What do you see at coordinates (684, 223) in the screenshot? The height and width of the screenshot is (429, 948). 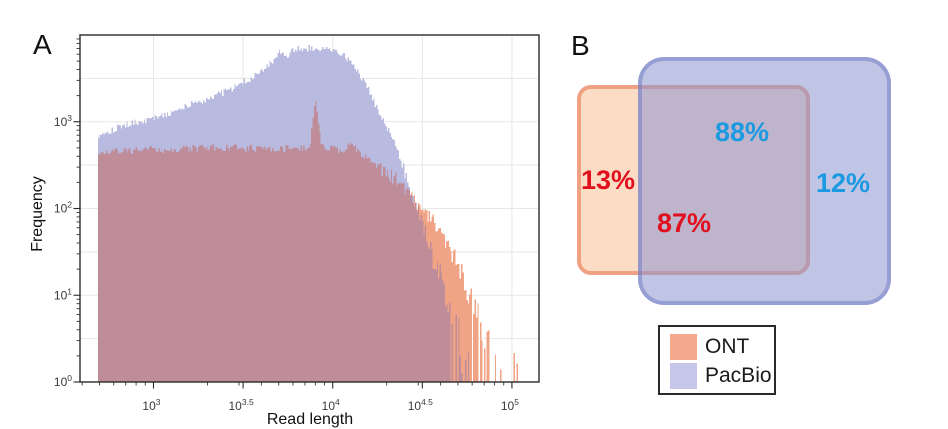 I see `venn-percent-shared-of-ont: 87%` at bounding box center [684, 223].